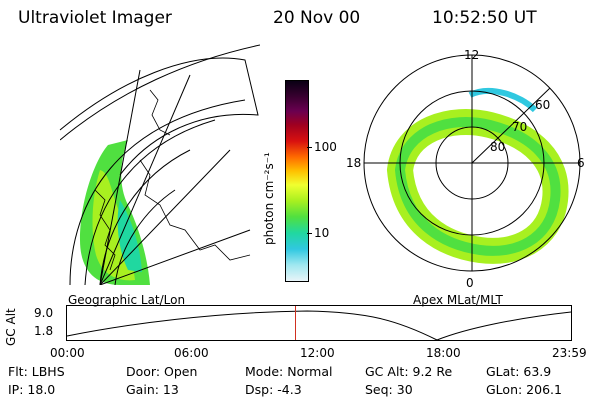 The height and width of the screenshot is (400, 600). What do you see at coordinates (317, 353) in the screenshot?
I see `timeline-xtick-1200: 12:00` at bounding box center [317, 353].